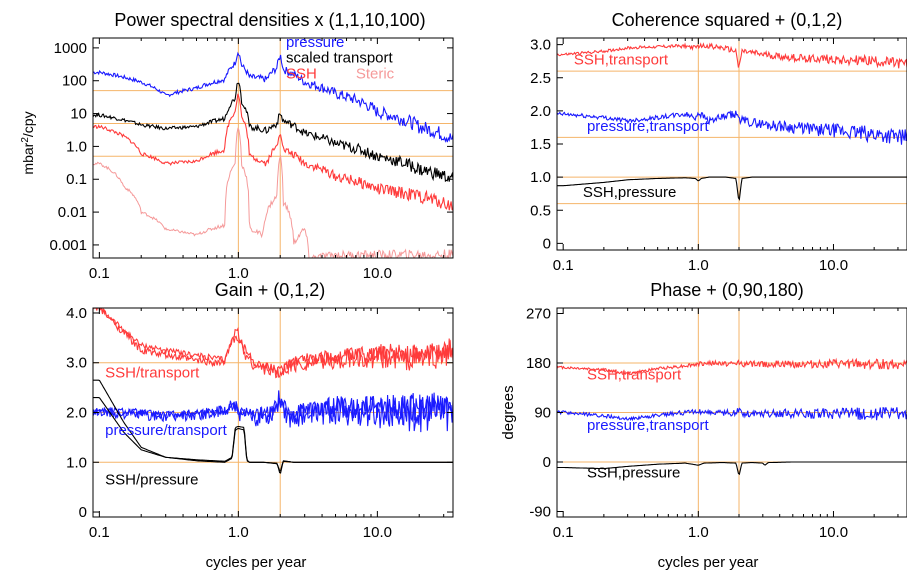 Image resolution: width=907 pixels, height=578 pixels. Describe the element at coordinates (70, 48) in the screenshot. I see `y-tick-label: 1000` at that location.